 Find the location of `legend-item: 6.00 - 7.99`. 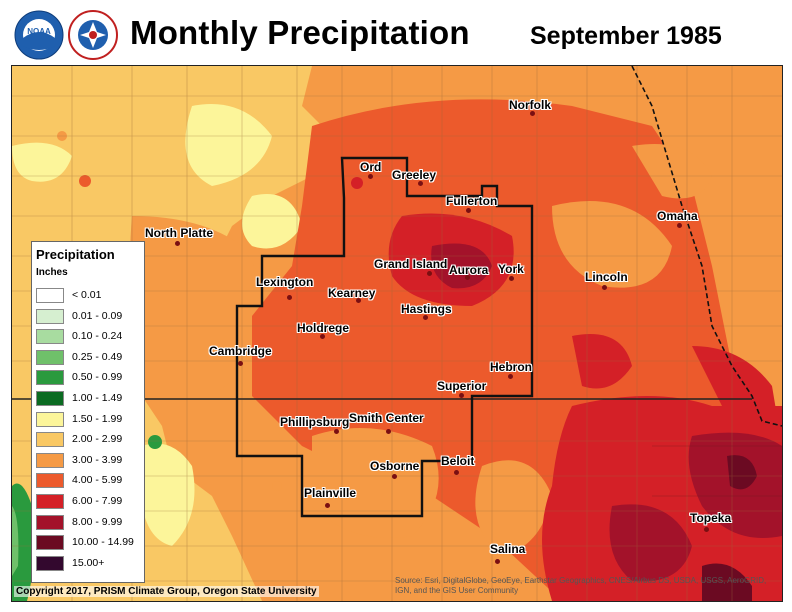

legend-item: 6.00 - 7.99 is located at coordinates (88, 502).